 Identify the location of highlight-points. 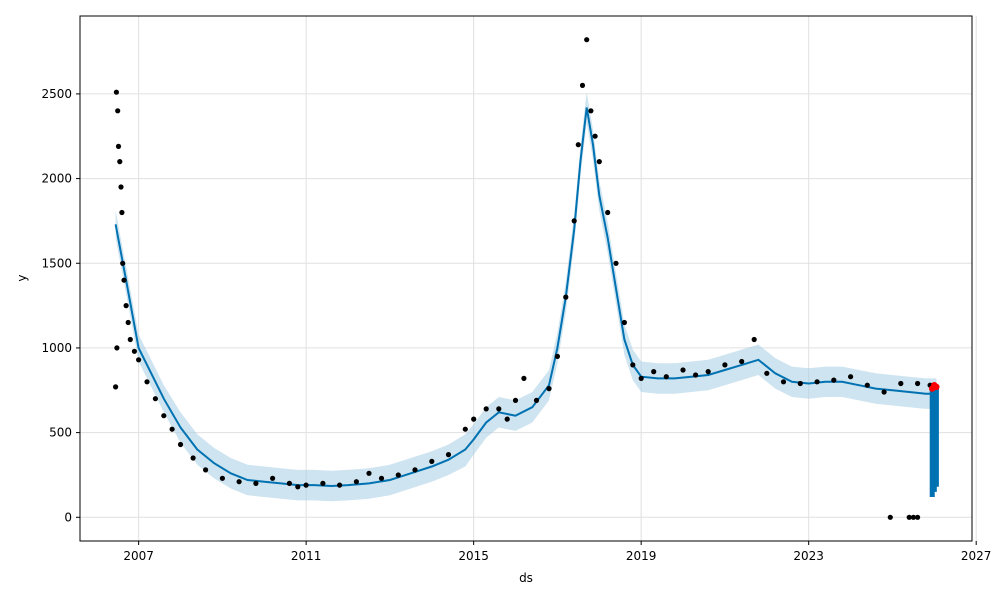
(934, 387).